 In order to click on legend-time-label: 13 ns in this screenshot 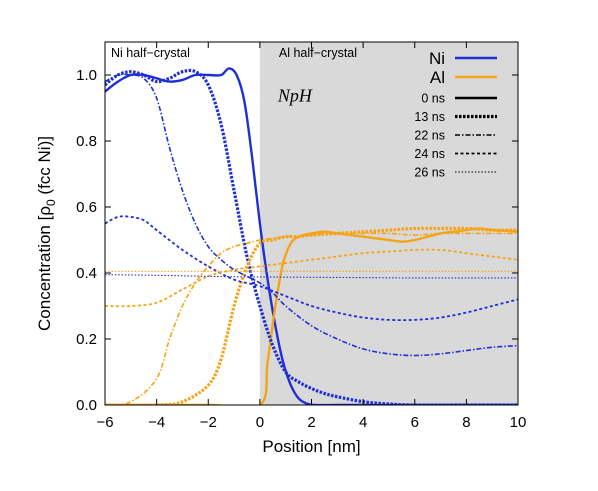, I will do `click(429, 117)`.